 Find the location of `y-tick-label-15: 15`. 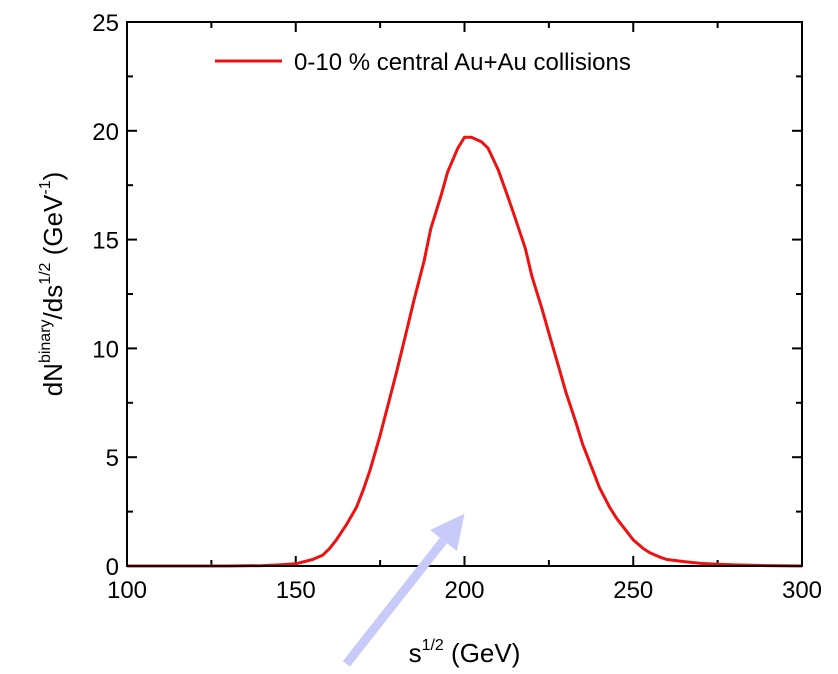

y-tick-label-15: 15 is located at coordinates (105, 241).